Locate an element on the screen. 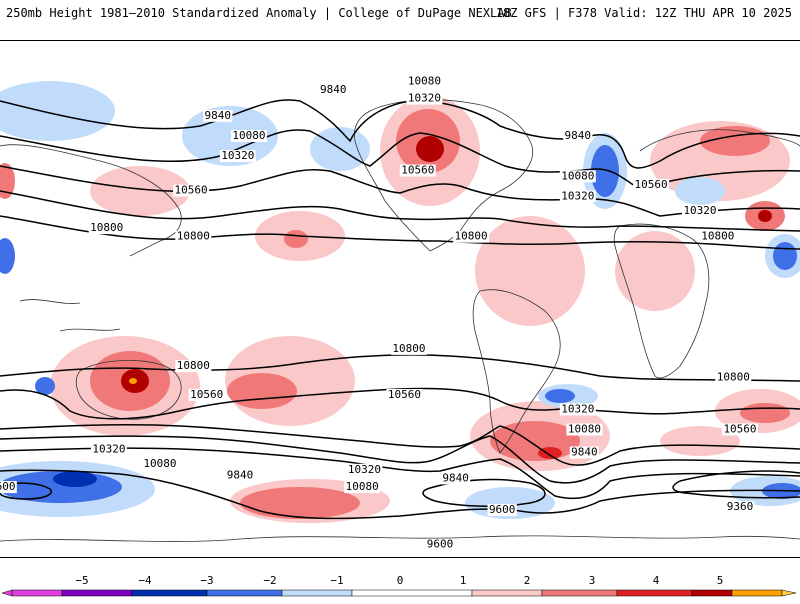 The height and width of the screenshot is (604, 800). contour-label-25: 10320 is located at coordinates (364, 469).